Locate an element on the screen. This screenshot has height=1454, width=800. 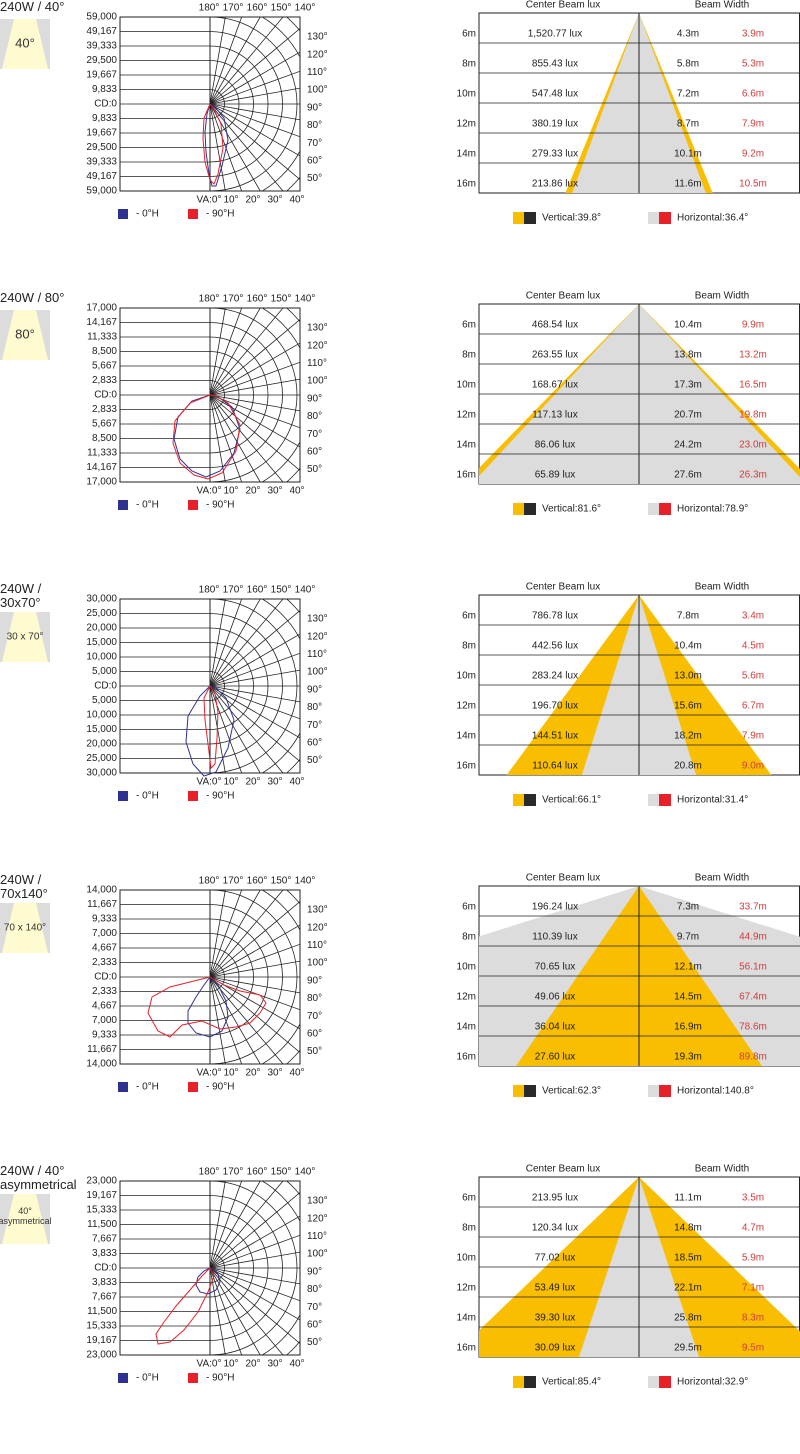
center-lux-value: 786.78 lux is located at coordinates (555, 616).